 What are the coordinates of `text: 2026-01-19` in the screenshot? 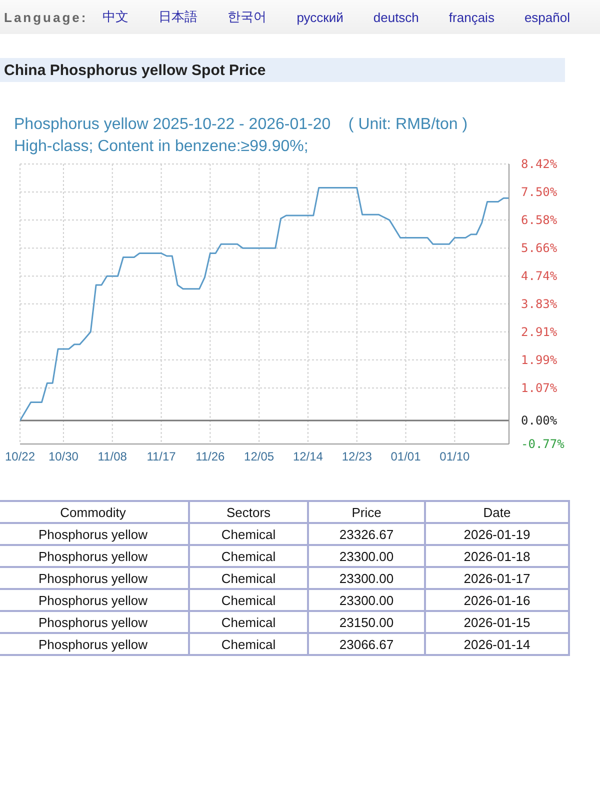 It's located at (497, 534).